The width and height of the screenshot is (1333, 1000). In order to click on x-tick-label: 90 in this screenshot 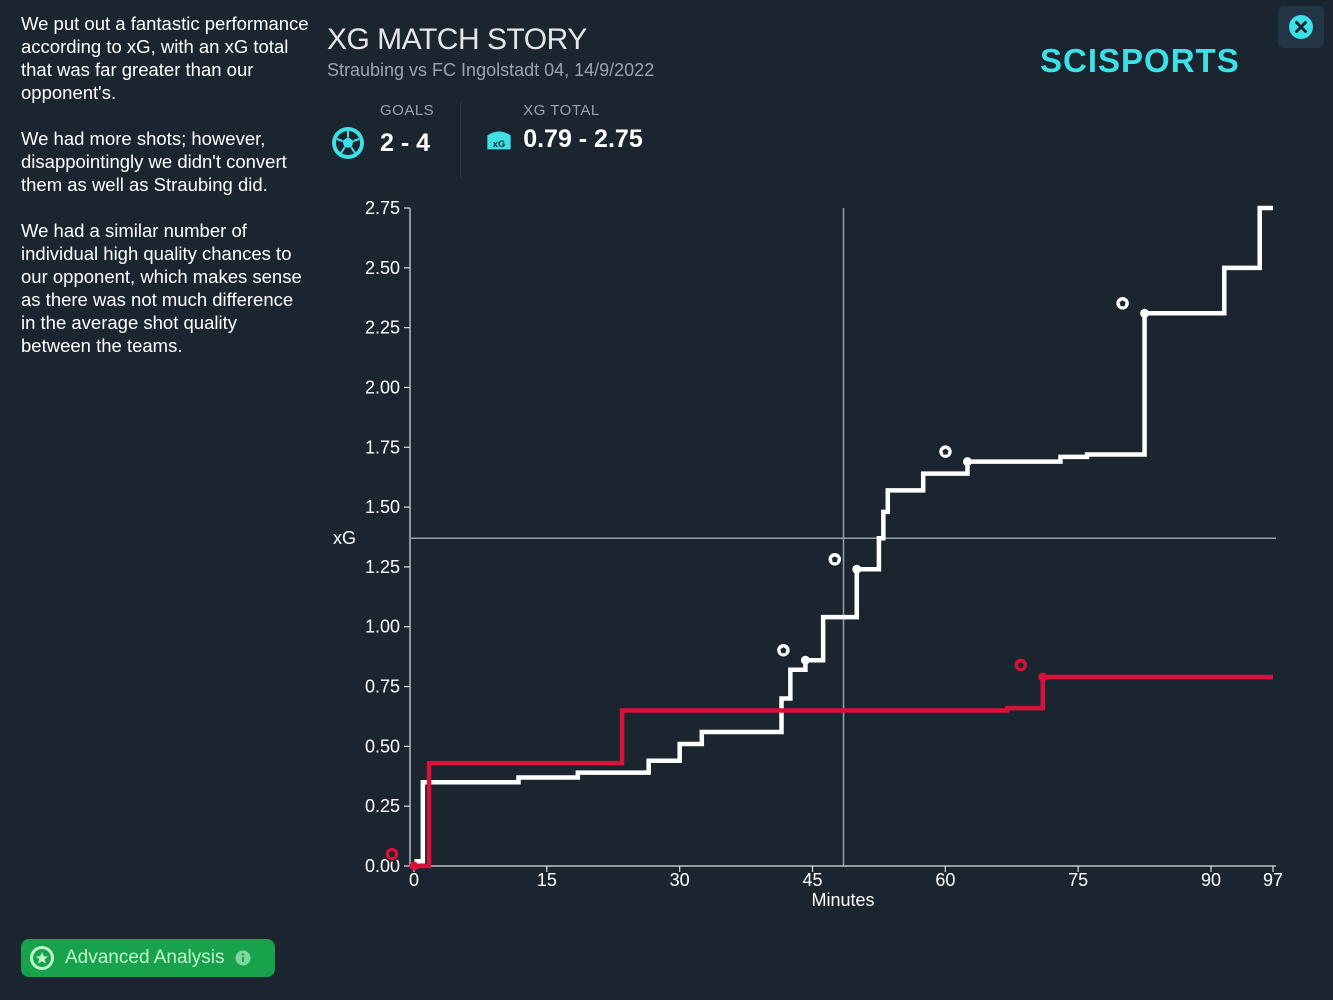, I will do `click(1211, 880)`.